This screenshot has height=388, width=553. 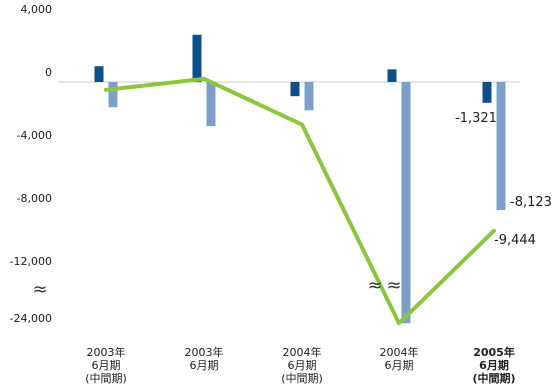 I want to click on data-label: -8,123, so click(x=531, y=202).